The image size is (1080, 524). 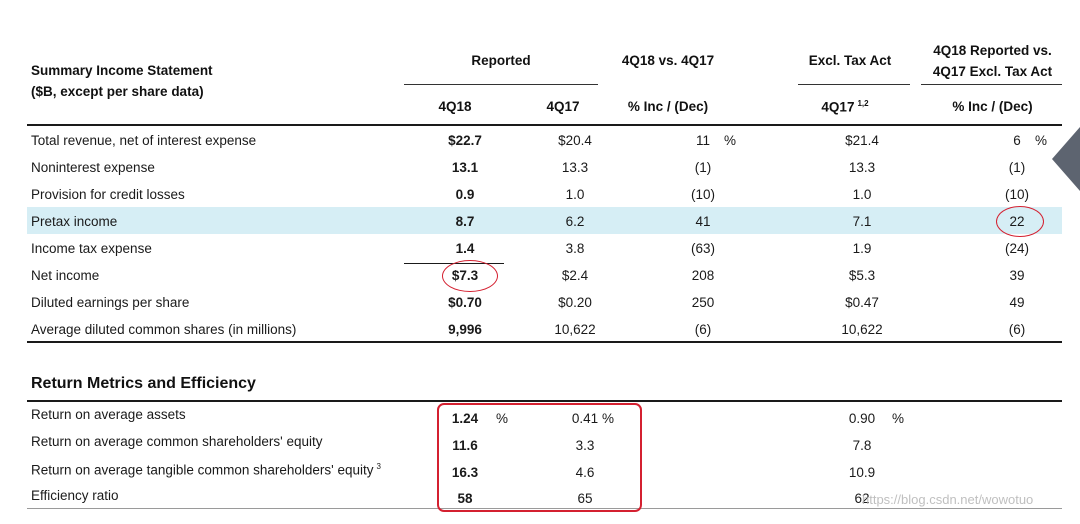 What do you see at coordinates (117, 91) in the screenshot?
I see `table-title-line2: ($B, except per share data)` at bounding box center [117, 91].